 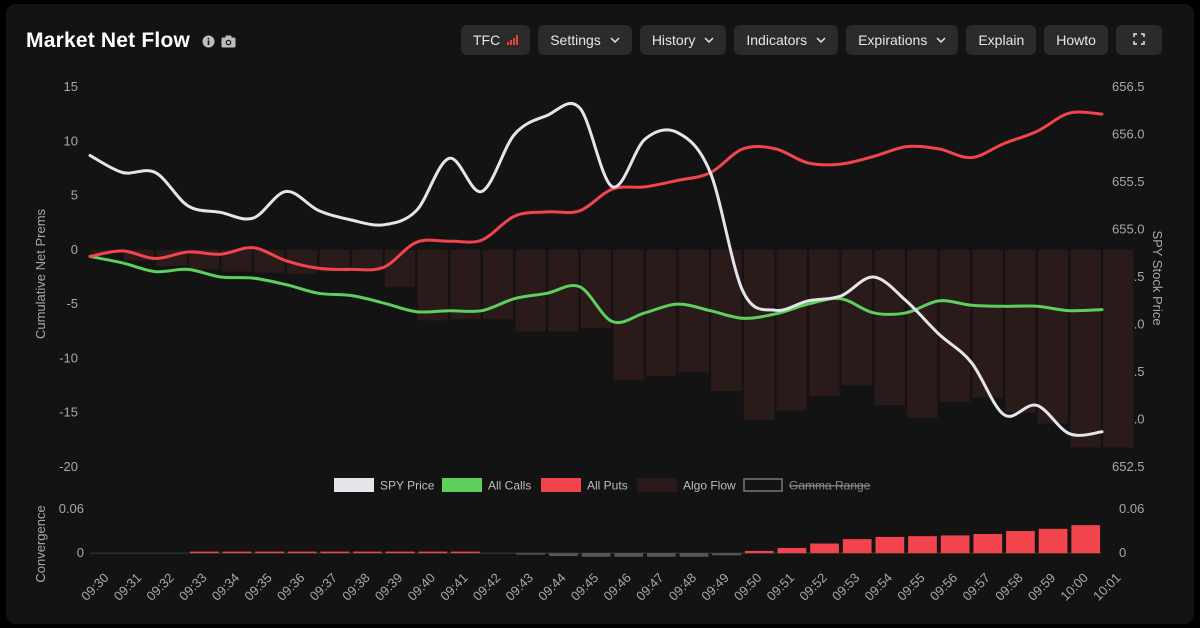 I want to click on indicators-label: Indicators, so click(x=777, y=40).